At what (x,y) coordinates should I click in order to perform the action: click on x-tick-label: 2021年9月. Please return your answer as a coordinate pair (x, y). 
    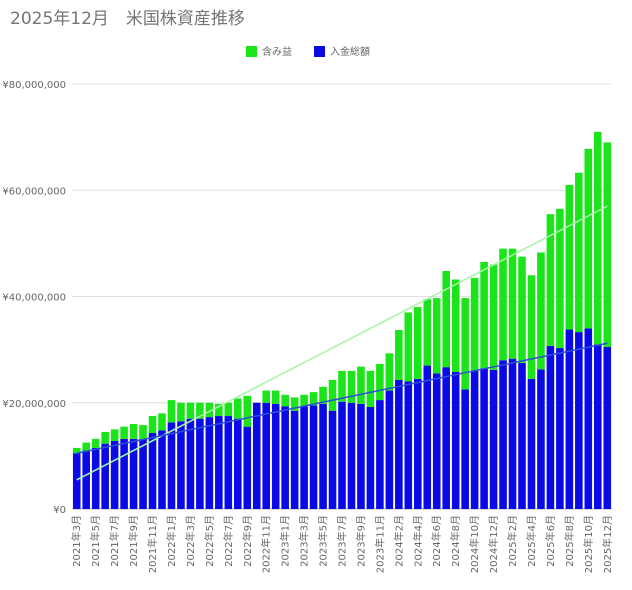
    Looking at the image, I should click on (133, 541).